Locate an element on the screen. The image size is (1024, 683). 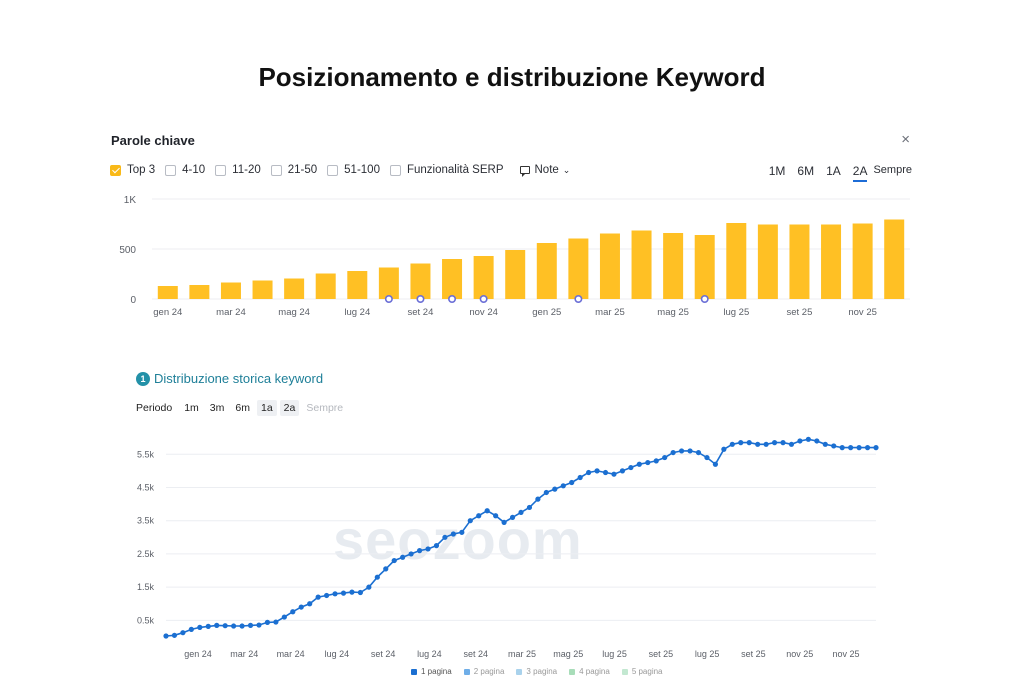
range-2a: 2A is located at coordinates (860, 173).